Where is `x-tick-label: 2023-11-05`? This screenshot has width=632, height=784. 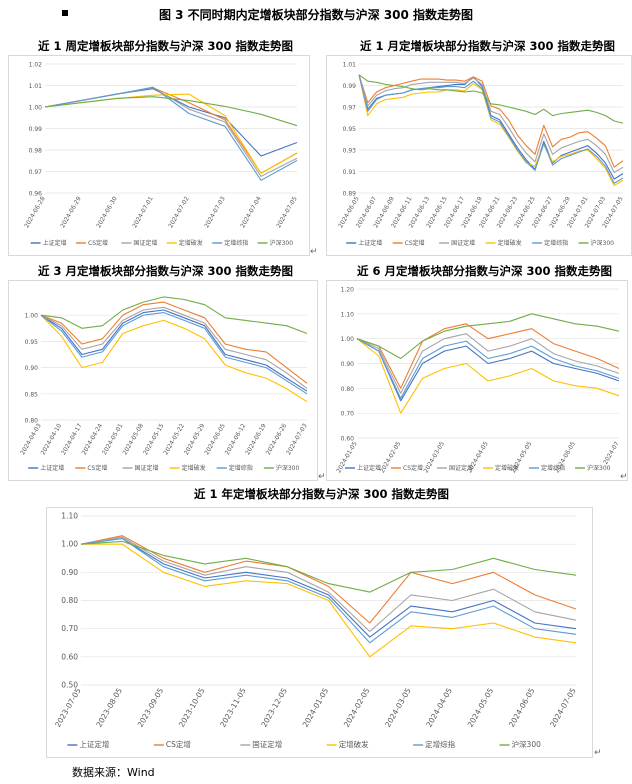
x-tick-label: 2023-11-05 is located at coordinates (233, 707).